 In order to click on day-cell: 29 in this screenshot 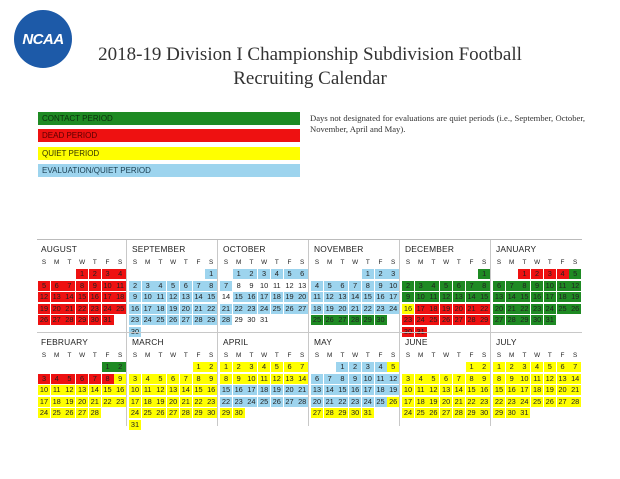, I will do `click(499, 413)`.